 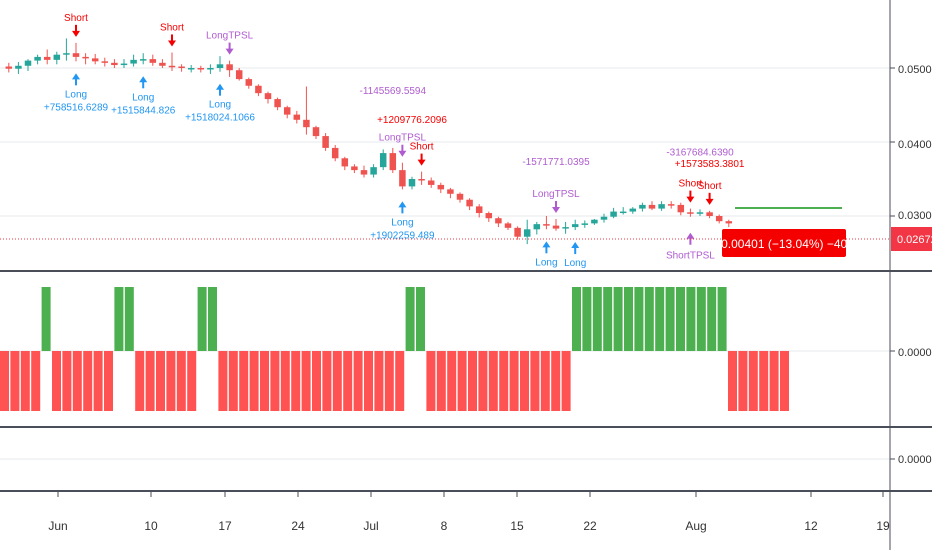 I want to click on x-axis-label: 24, so click(x=298, y=526).